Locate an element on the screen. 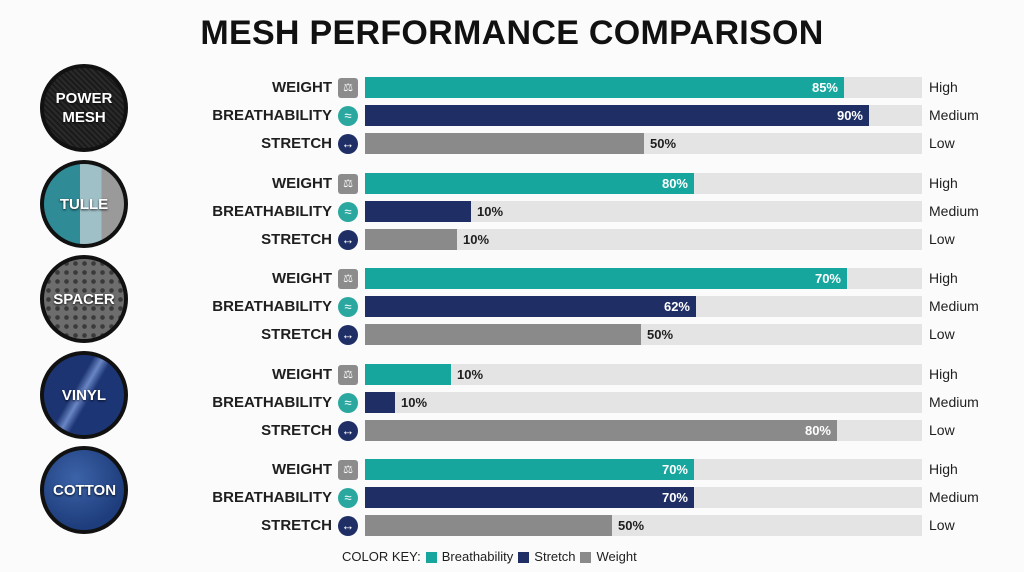  legend: COLOR KEY: Breathability Stretch Weight is located at coordinates (489, 557).